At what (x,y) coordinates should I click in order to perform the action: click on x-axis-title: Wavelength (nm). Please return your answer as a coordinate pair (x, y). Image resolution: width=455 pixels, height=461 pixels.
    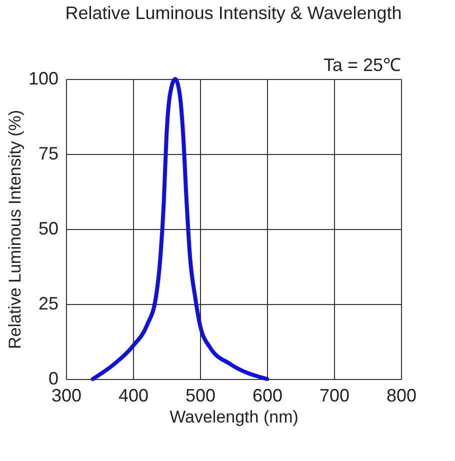
    Looking at the image, I should click on (234, 417).